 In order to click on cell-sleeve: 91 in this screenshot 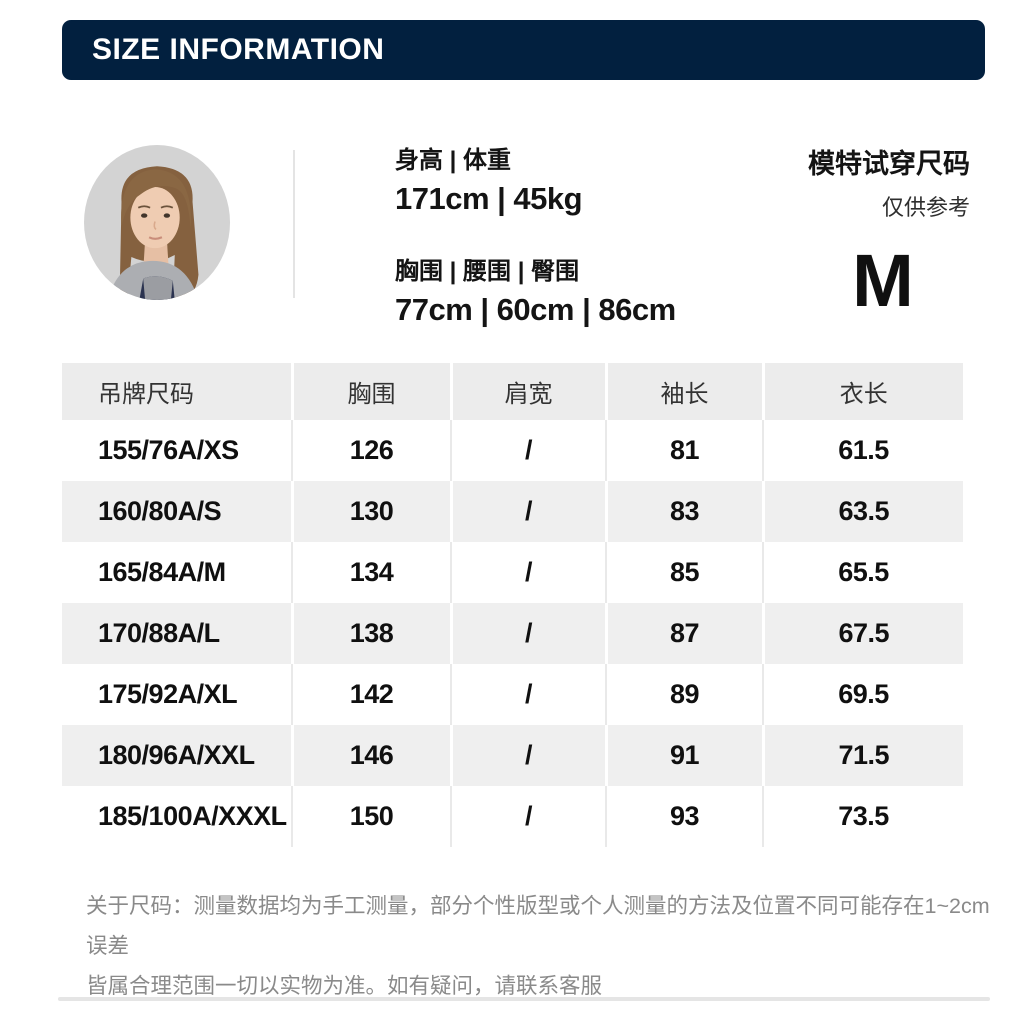, I will do `click(683, 755)`.